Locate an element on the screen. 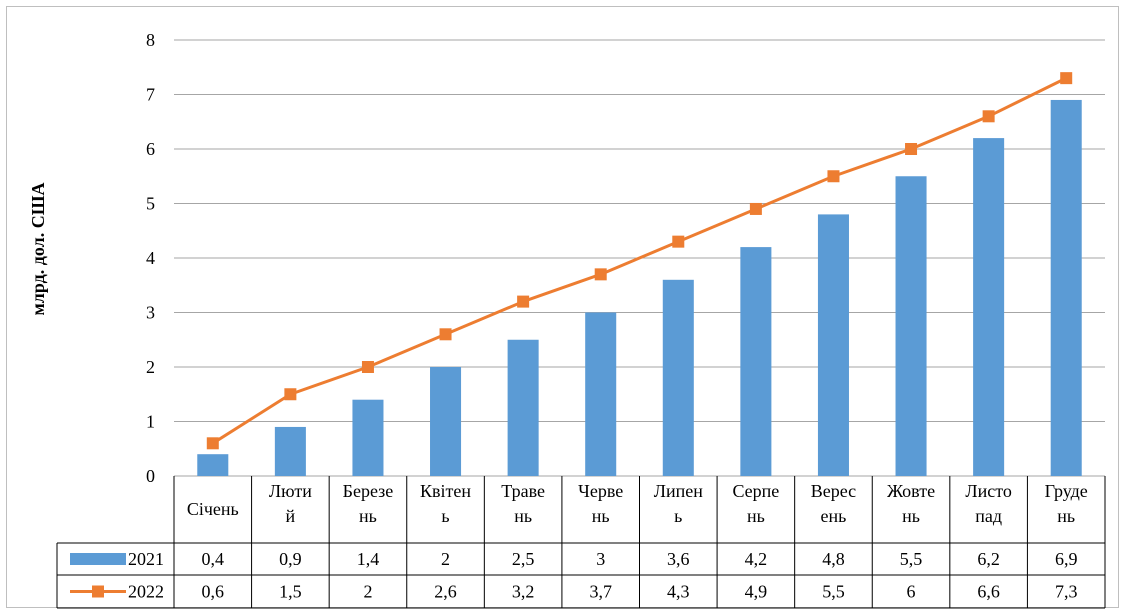 This screenshot has height=616, width=1127. table-value: 6,9 is located at coordinates (1066, 559).